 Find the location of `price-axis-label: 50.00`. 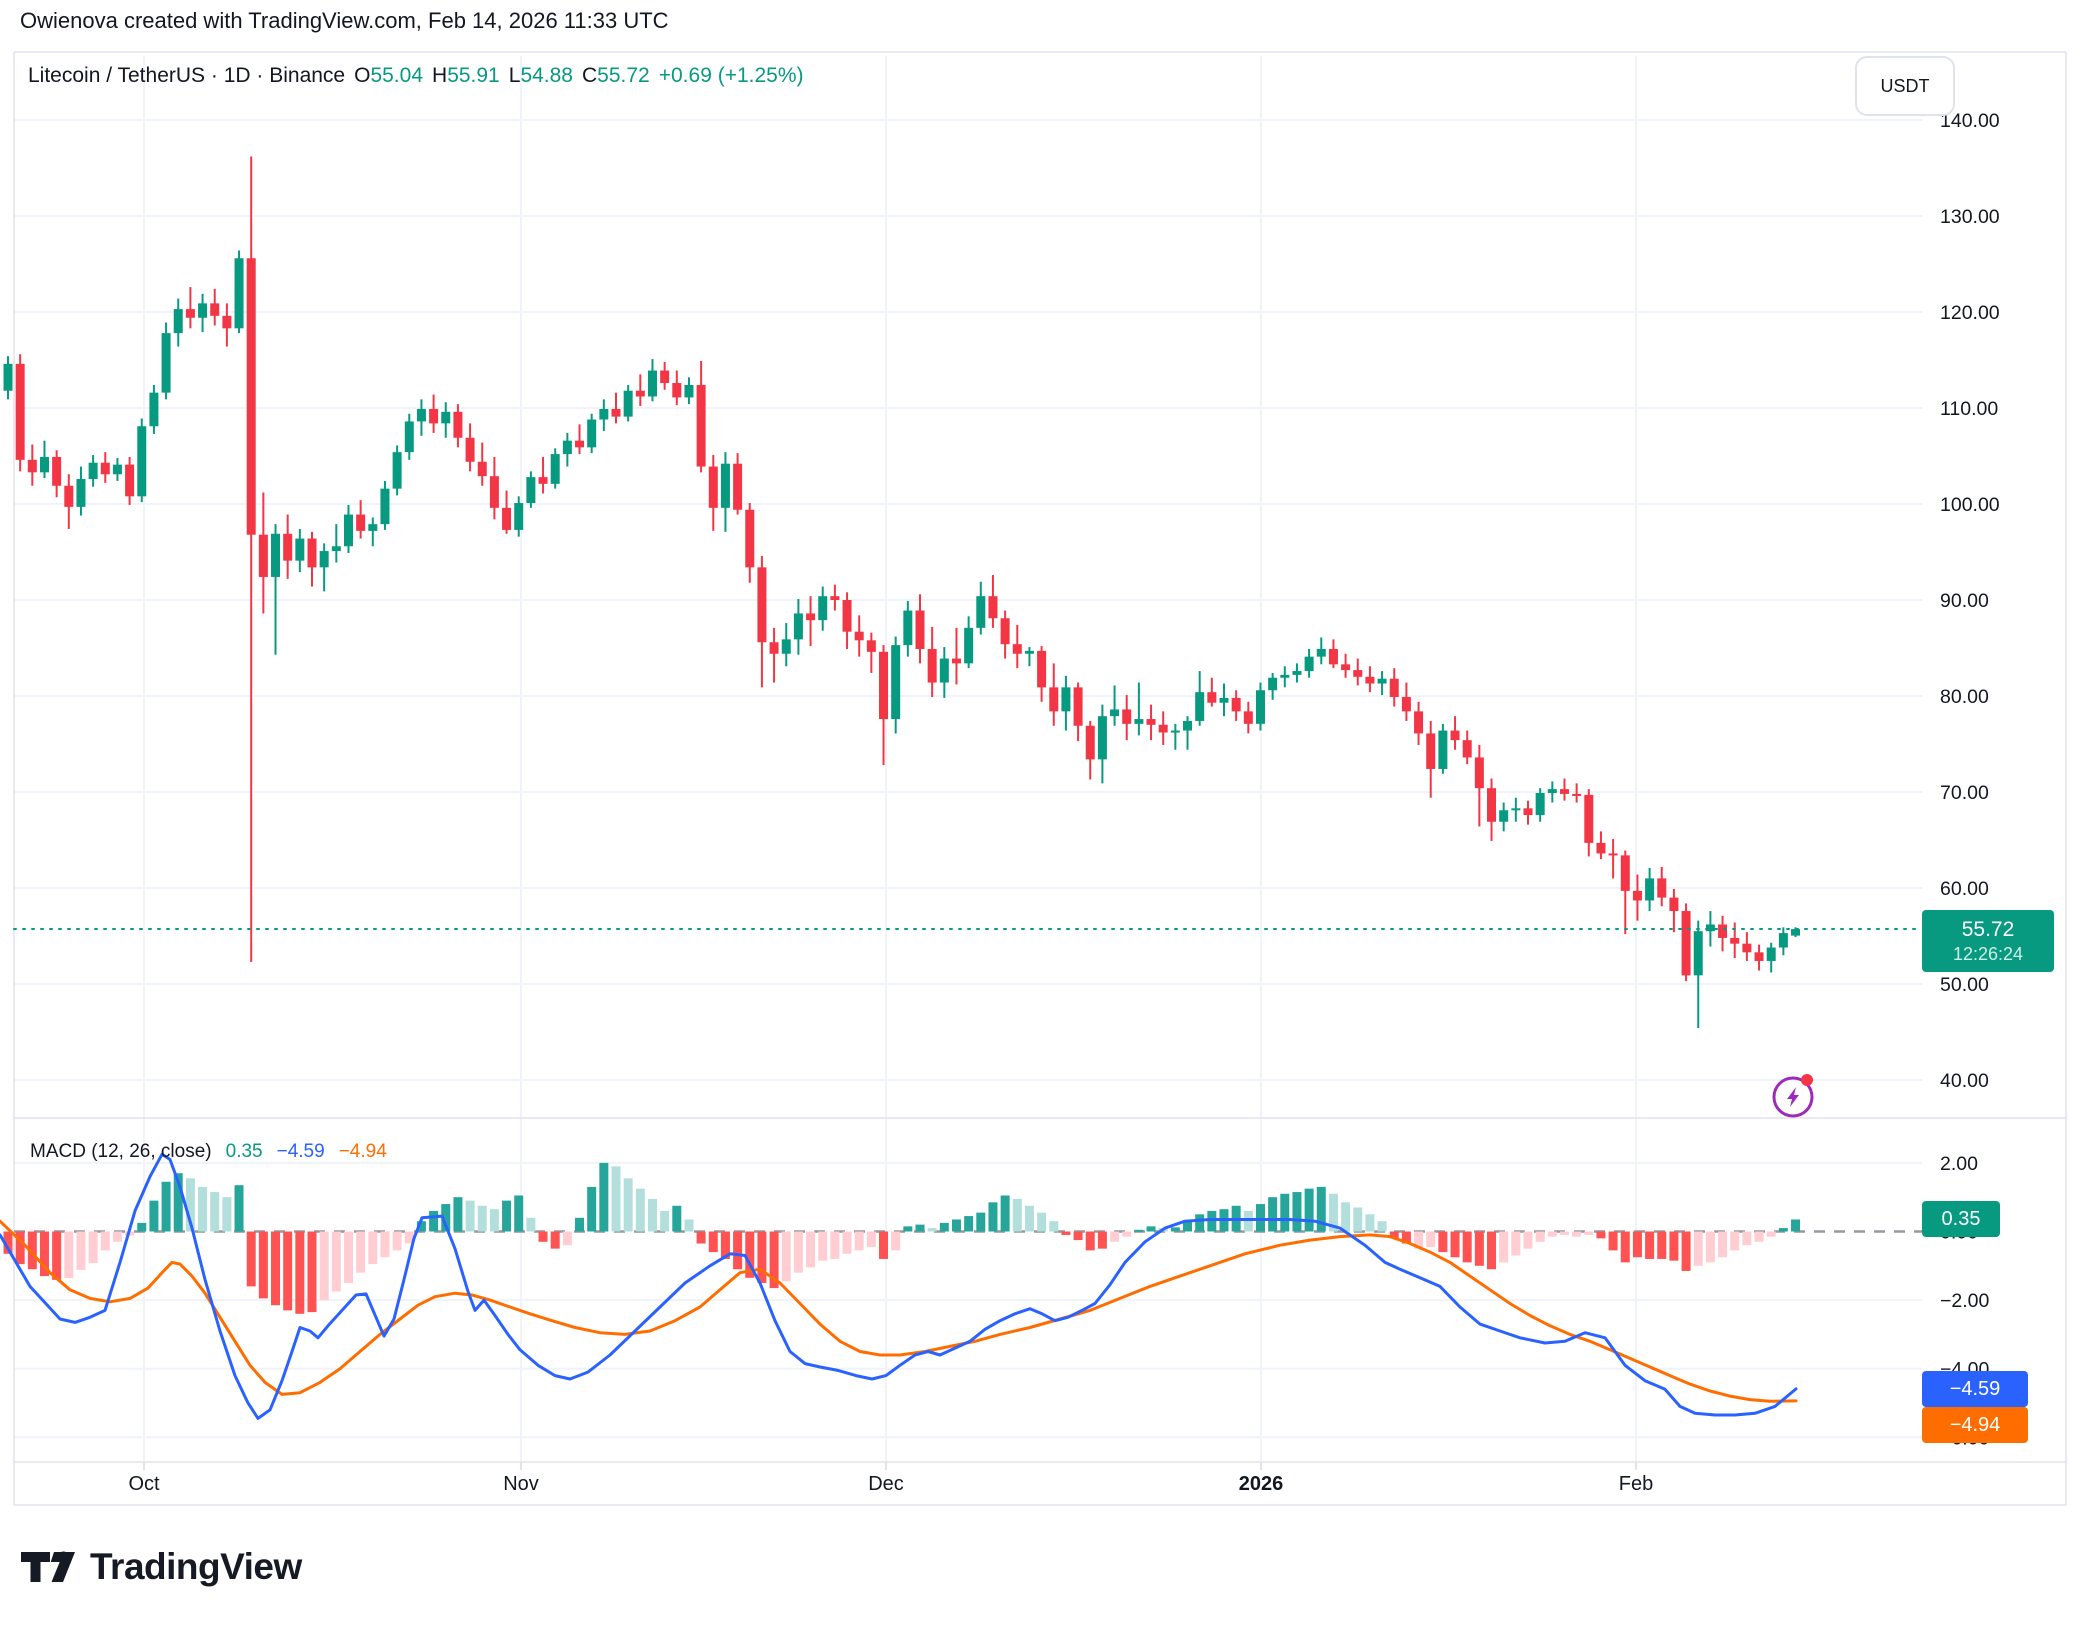

price-axis-label: 50.00 is located at coordinates (1964, 985).